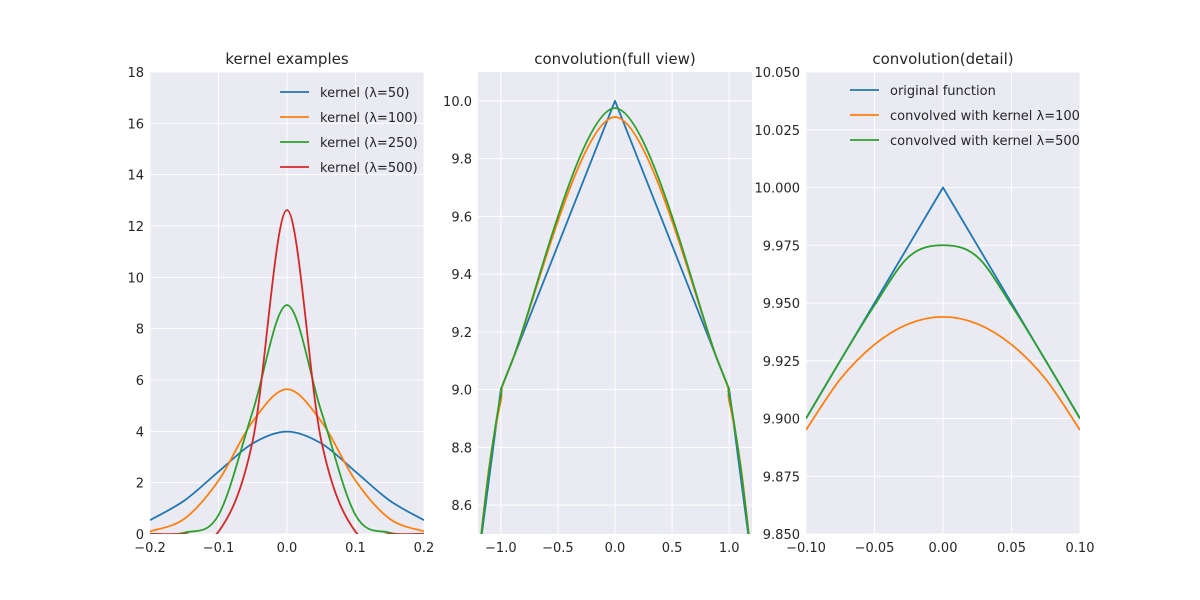 The height and width of the screenshot is (600, 1200). What do you see at coordinates (672, 548) in the screenshot?
I see `x-tick-label: 0.5` at bounding box center [672, 548].